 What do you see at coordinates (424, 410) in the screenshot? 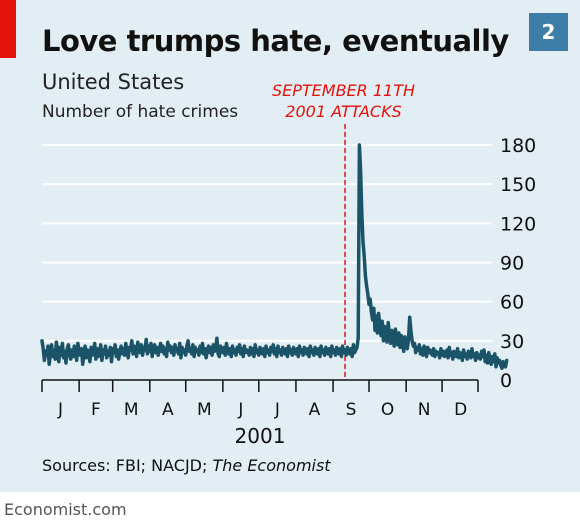
I see `x-tick-label: N` at bounding box center [424, 410].